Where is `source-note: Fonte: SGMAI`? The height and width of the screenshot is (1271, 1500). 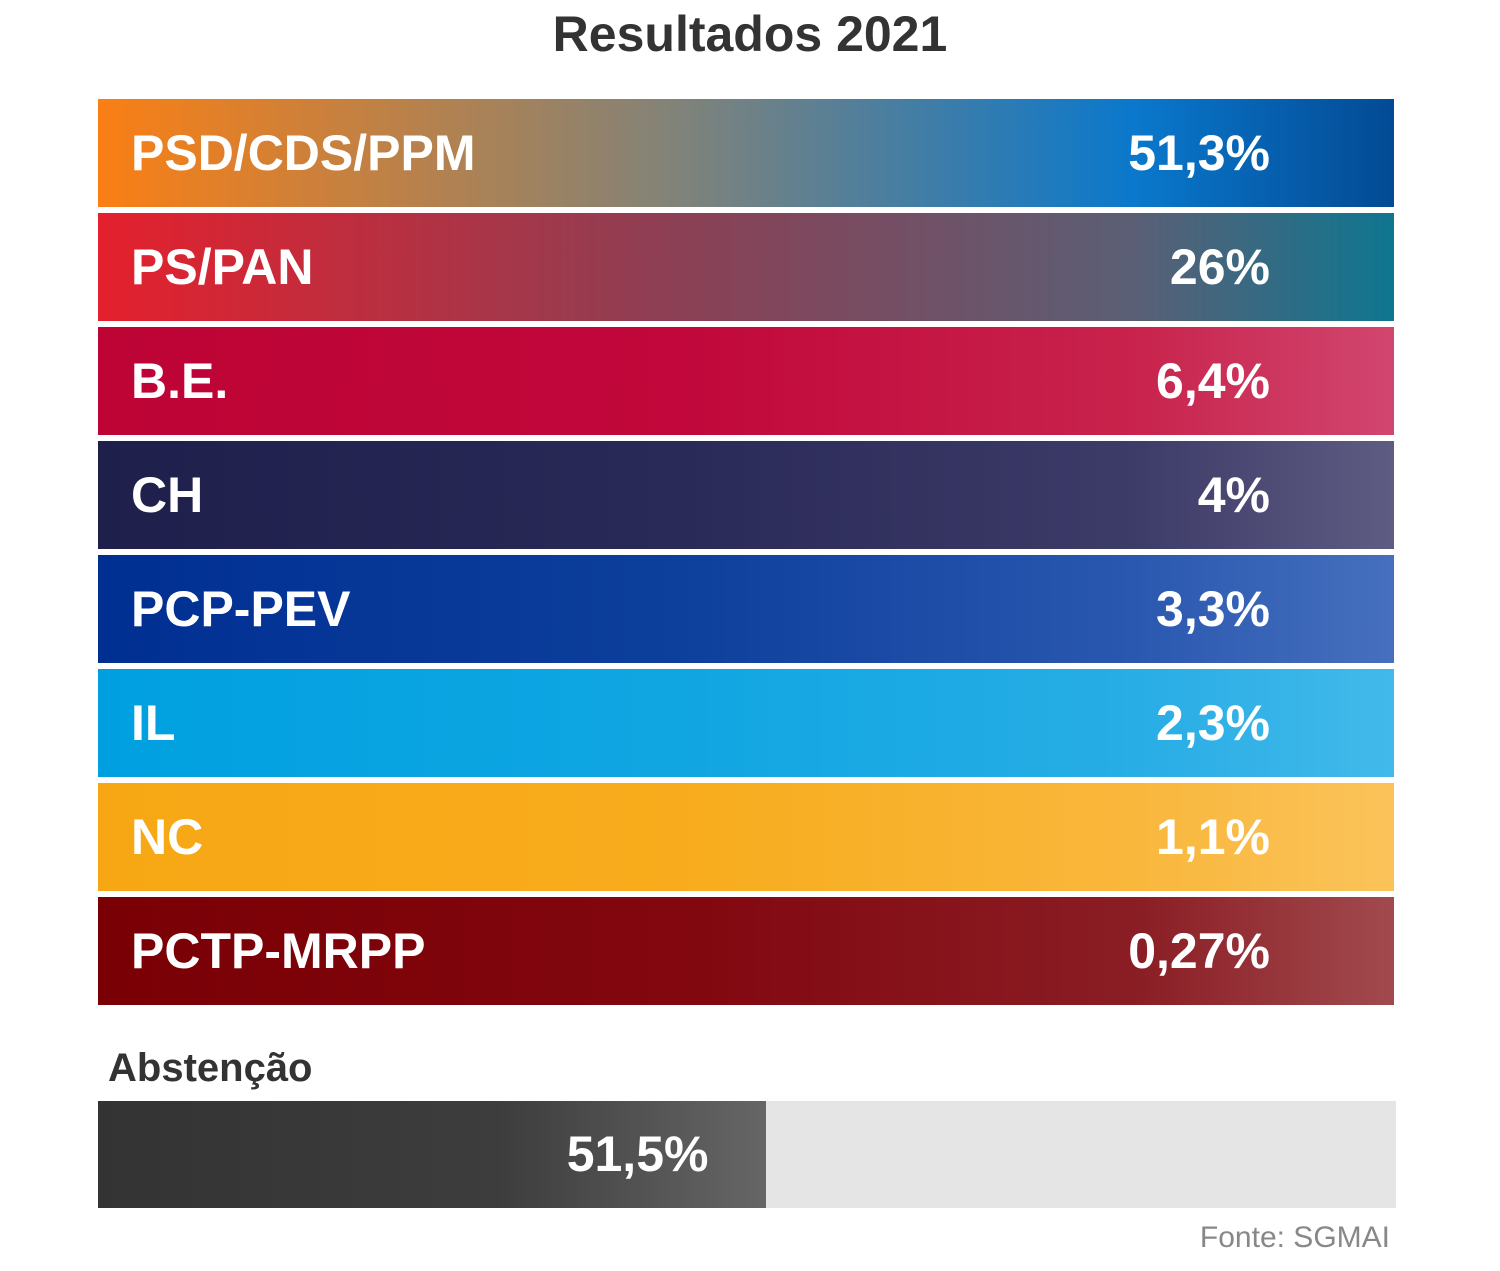
source-note: Fonte: SGMAI is located at coordinates (1294, 1237).